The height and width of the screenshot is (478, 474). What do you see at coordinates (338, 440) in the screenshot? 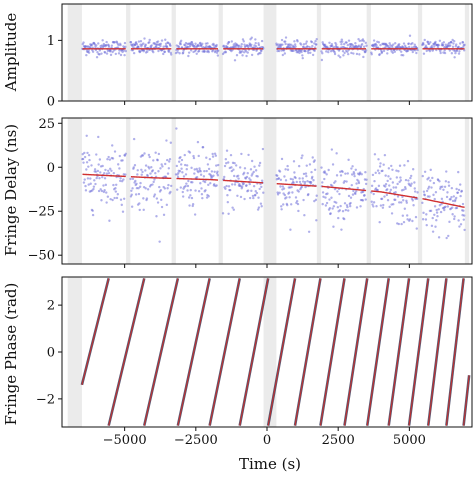
I see `x-tick-label: 2500` at bounding box center [338, 440].